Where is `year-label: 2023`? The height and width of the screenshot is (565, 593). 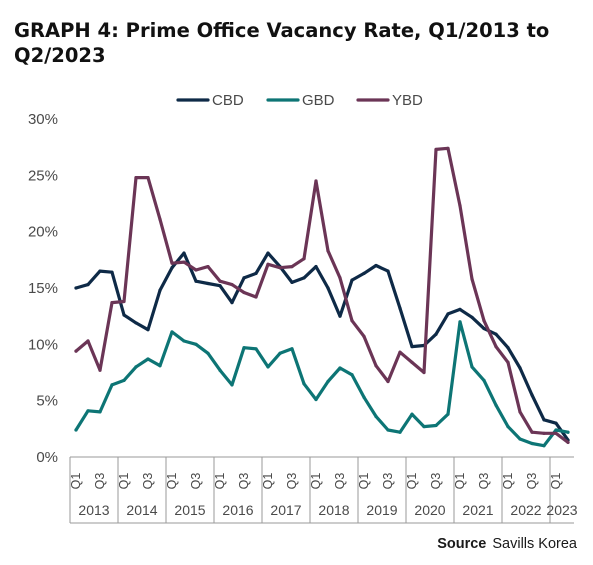 year-label: 2023 is located at coordinates (561, 510).